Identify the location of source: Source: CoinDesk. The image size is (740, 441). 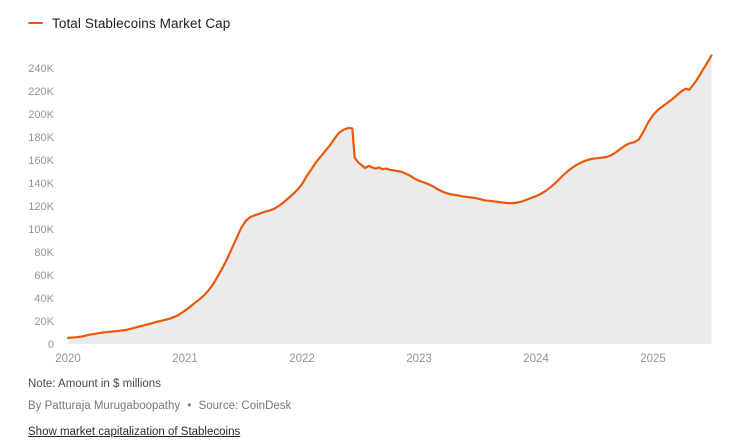
(245, 406).